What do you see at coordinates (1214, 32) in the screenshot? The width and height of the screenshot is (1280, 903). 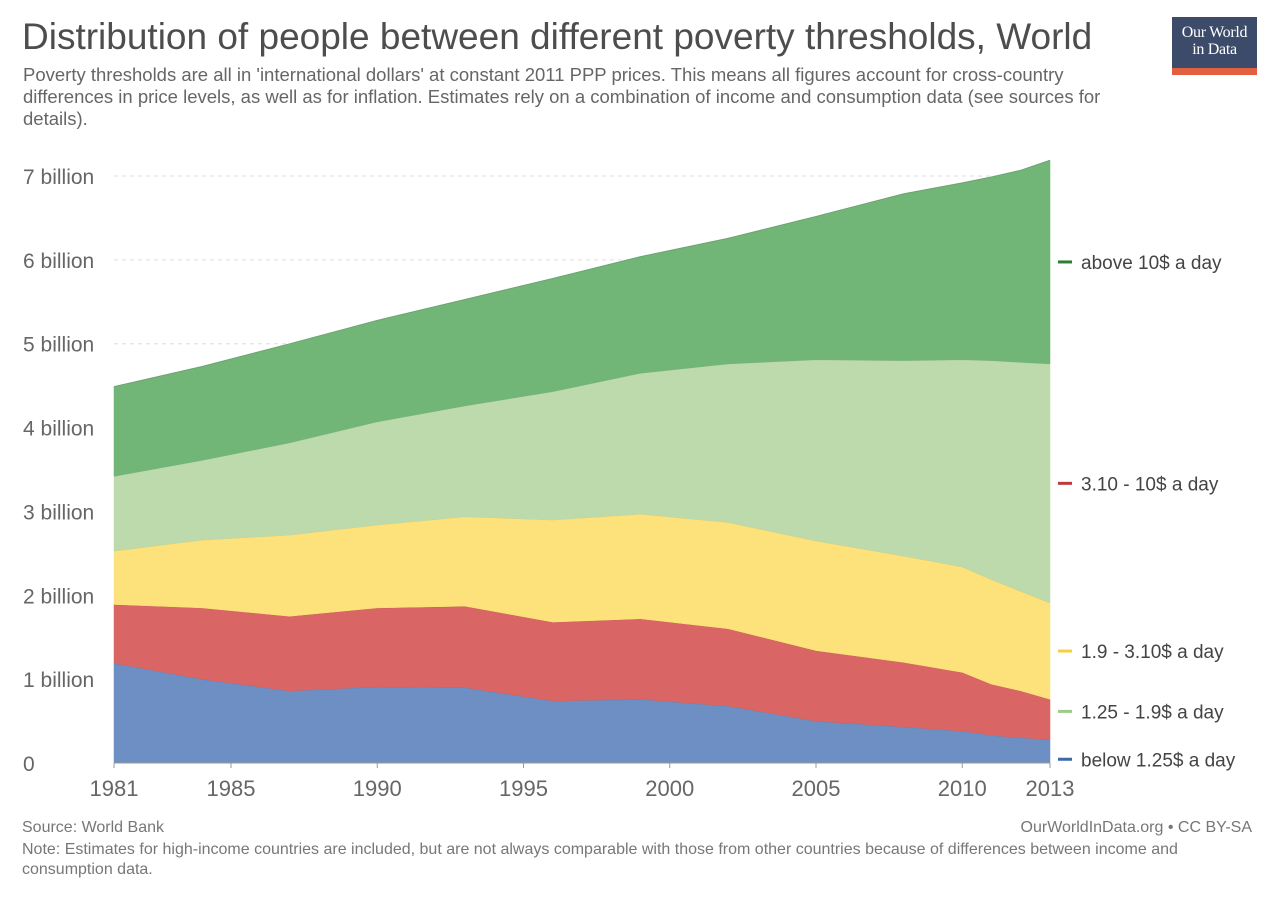 I see `logo-line-1: Our World` at bounding box center [1214, 32].